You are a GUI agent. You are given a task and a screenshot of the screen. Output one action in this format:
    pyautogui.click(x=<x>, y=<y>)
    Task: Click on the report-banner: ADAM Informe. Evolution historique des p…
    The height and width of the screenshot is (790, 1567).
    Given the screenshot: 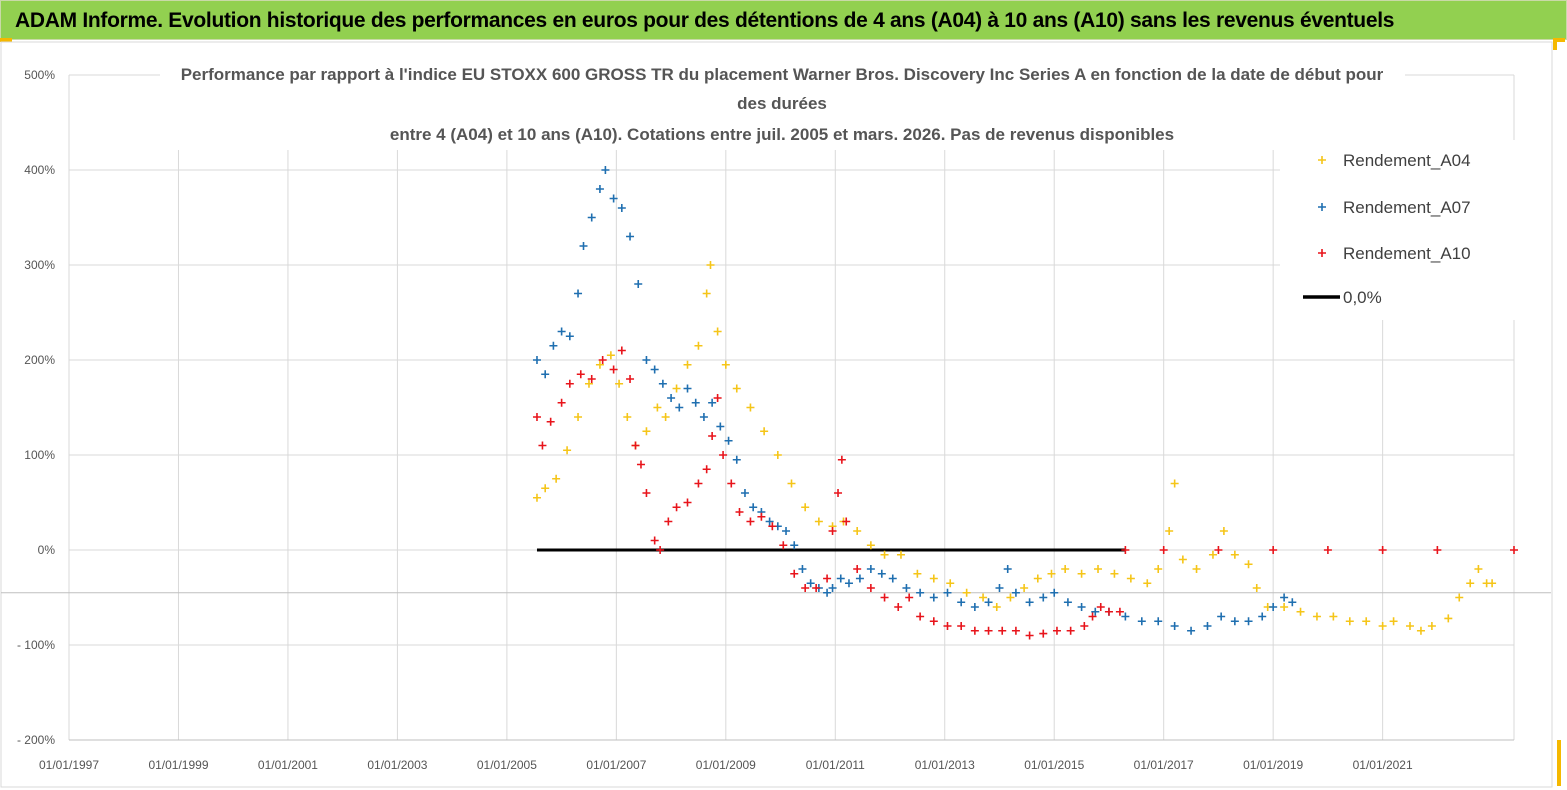 What is the action you would take?
    pyautogui.click(x=783, y=20)
    